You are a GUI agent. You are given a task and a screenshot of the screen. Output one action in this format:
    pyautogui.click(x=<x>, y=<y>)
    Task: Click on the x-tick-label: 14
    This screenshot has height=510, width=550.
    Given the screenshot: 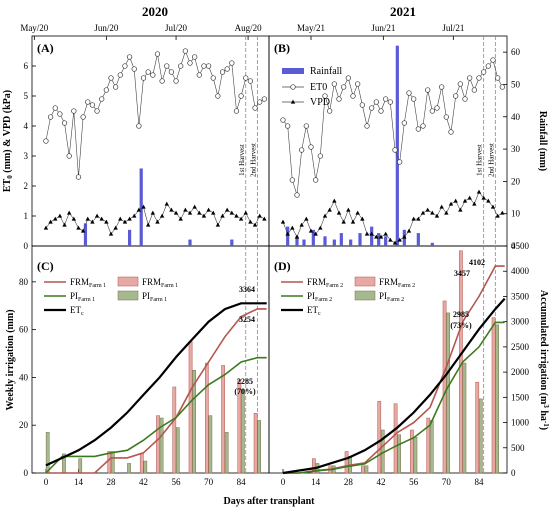 What is the action you would take?
    pyautogui.click(x=316, y=482)
    